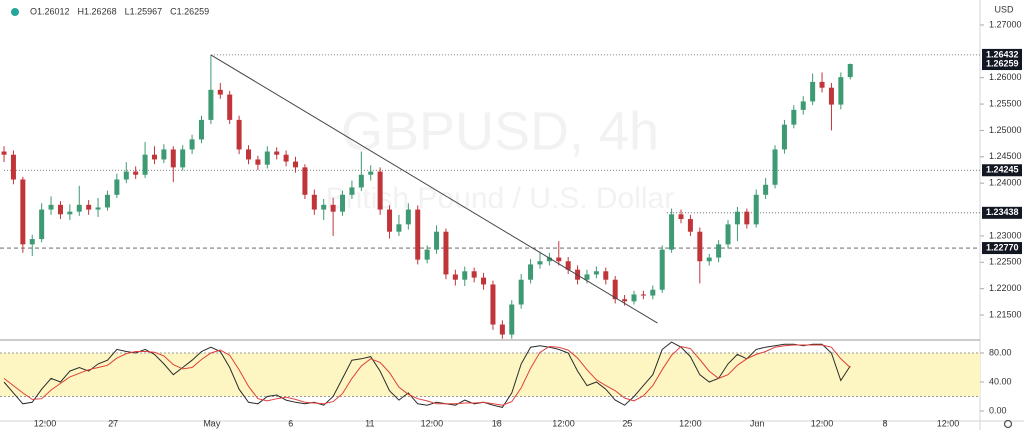 The image size is (1024, 430). Describe the element at coordinates (497, 423) in the screenshot. I see `x-tick-label: 18` at that location.